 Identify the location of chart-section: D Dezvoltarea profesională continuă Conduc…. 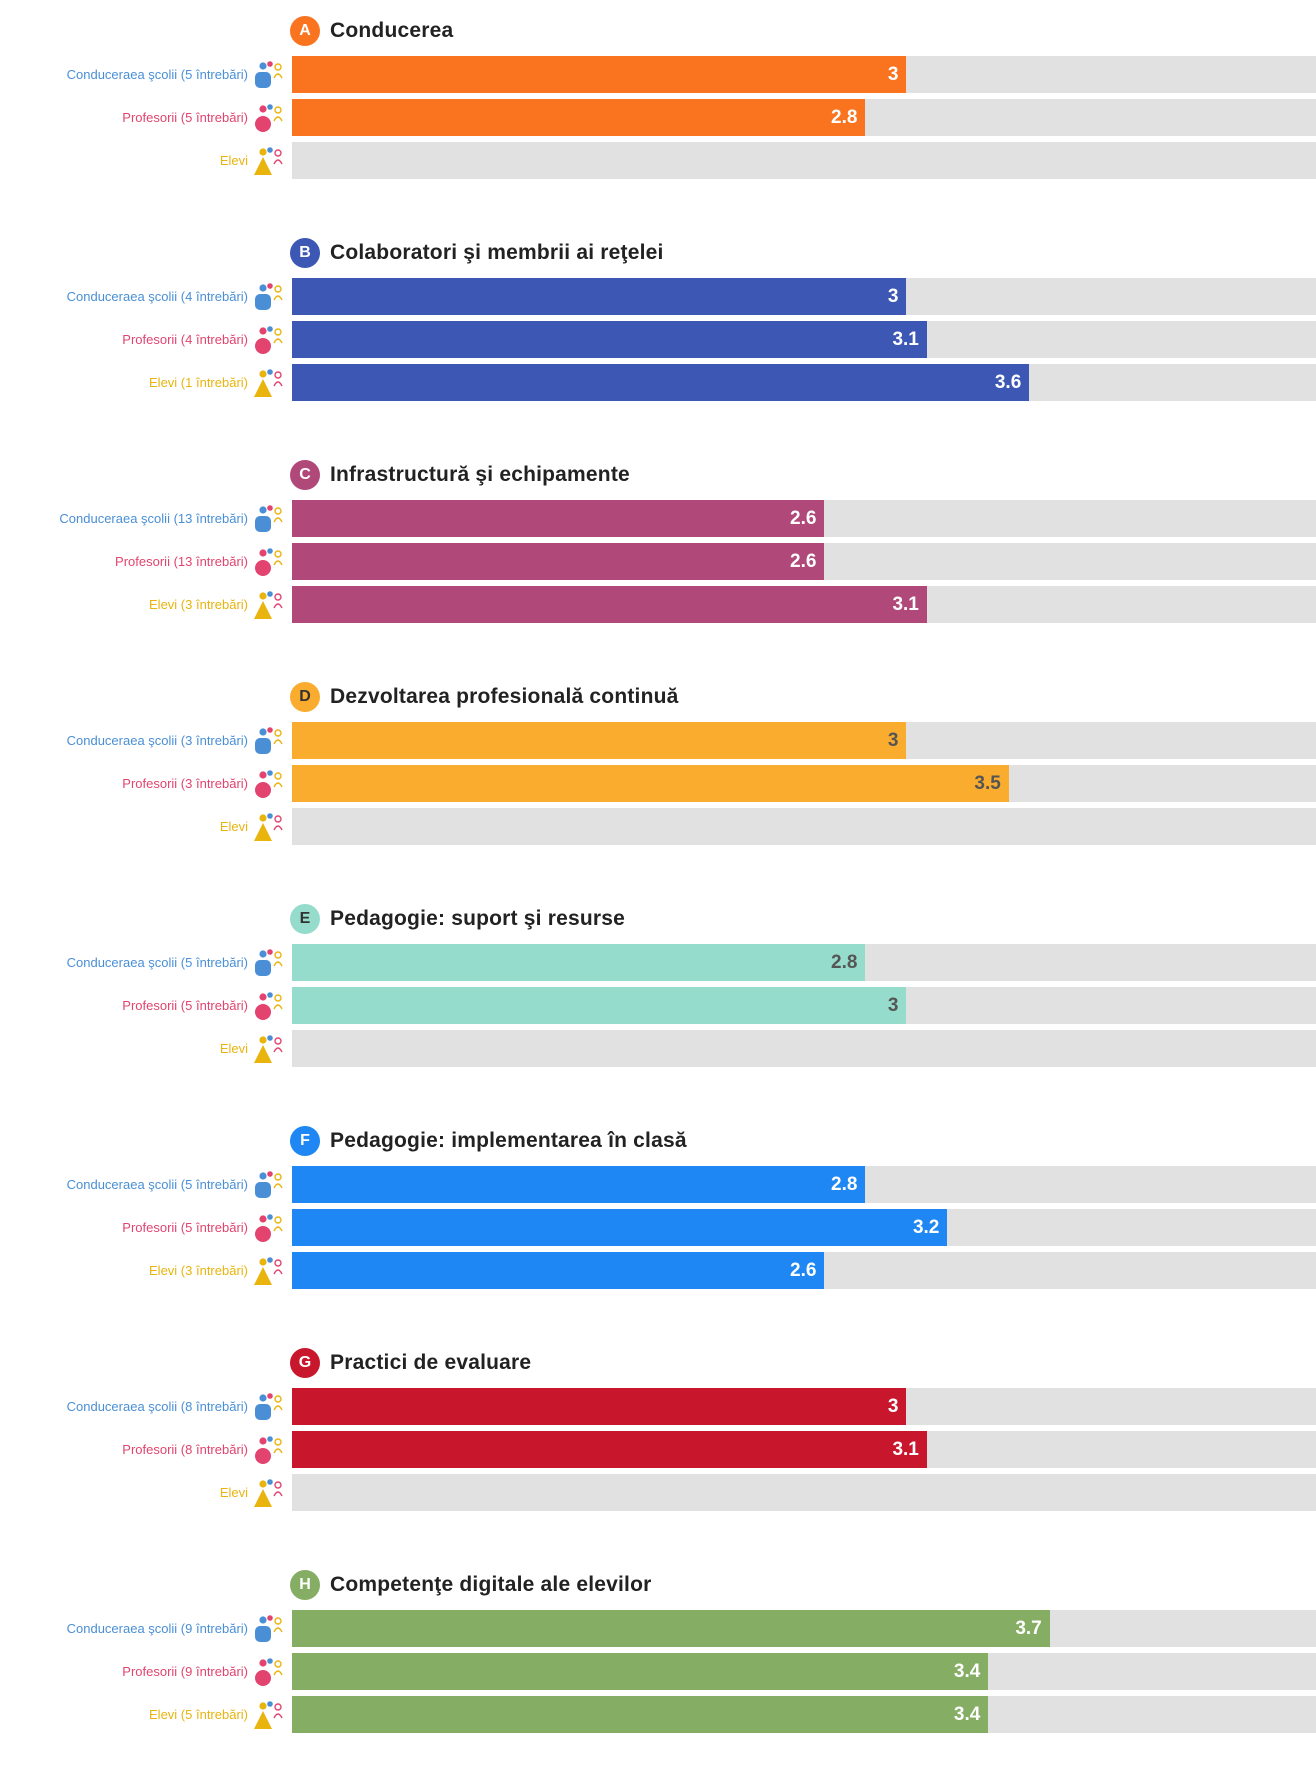
(658, 780).